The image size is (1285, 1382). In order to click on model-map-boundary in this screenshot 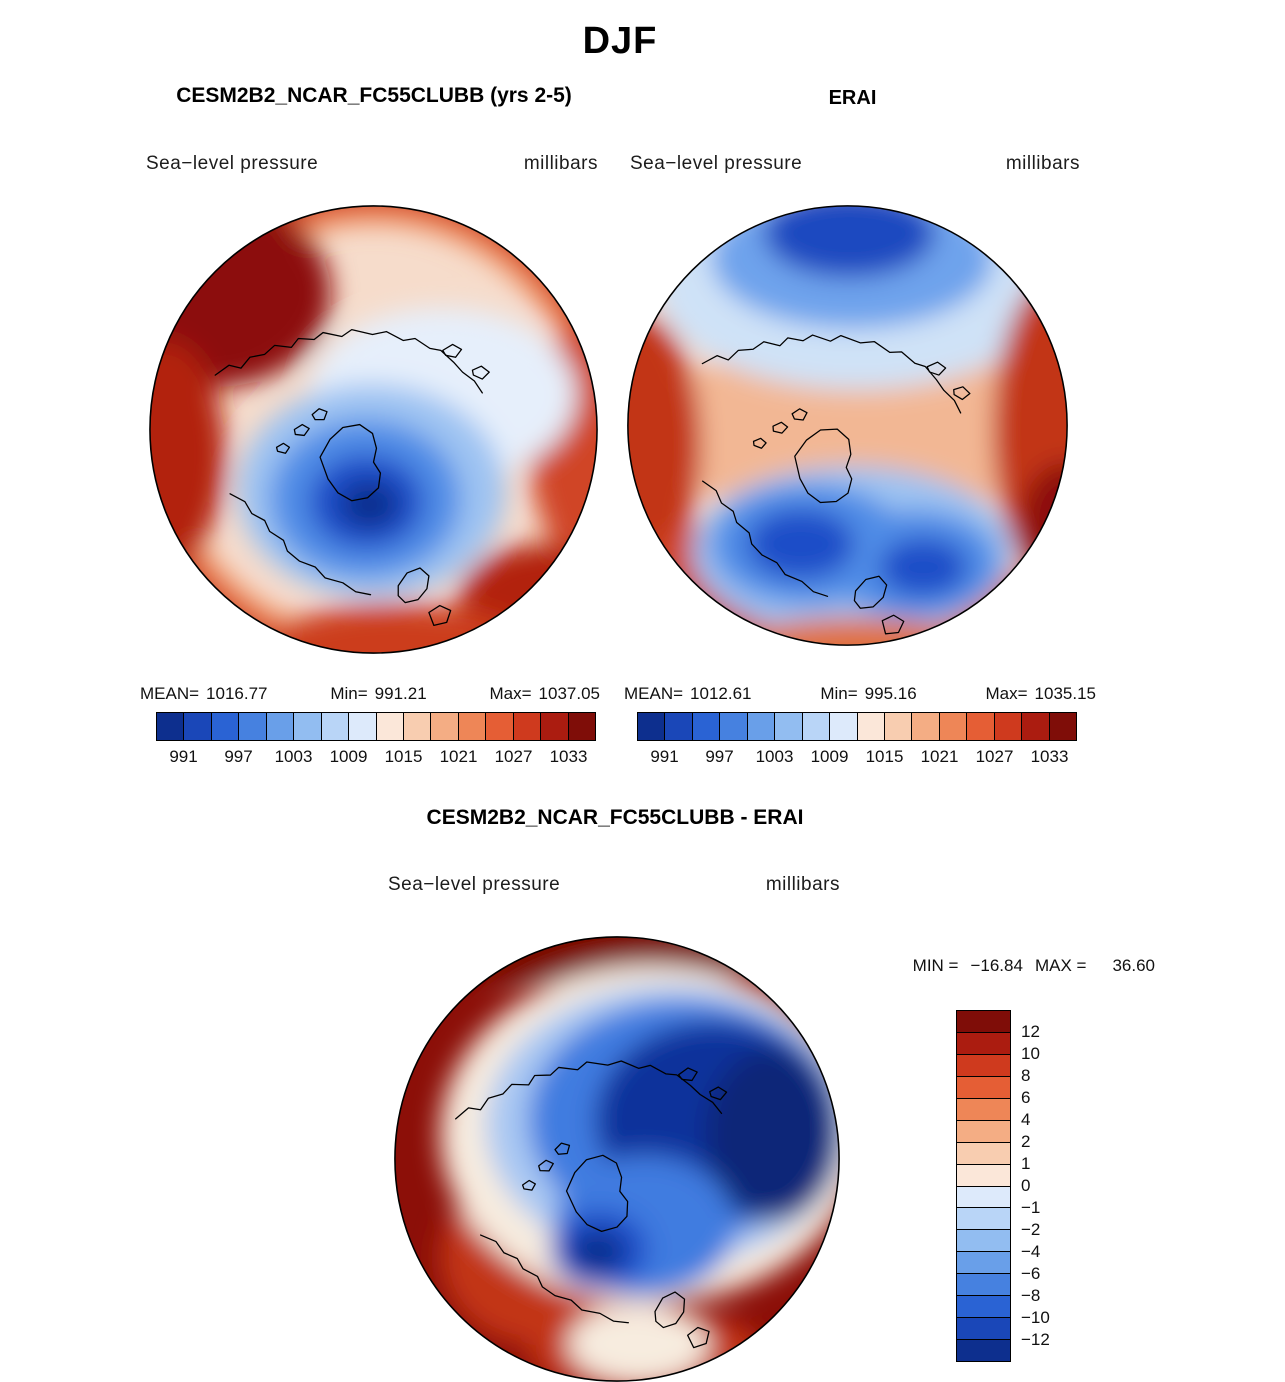, I will do `click(373, 429)`.